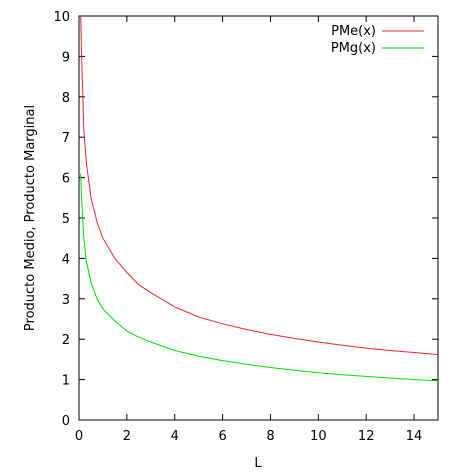 The width and height of the screenshot is (458, 474). What do you see at coordinates (66, 57) in the screenshot?
I see `y-tick-label: 9` at bounding box center [66, 57].